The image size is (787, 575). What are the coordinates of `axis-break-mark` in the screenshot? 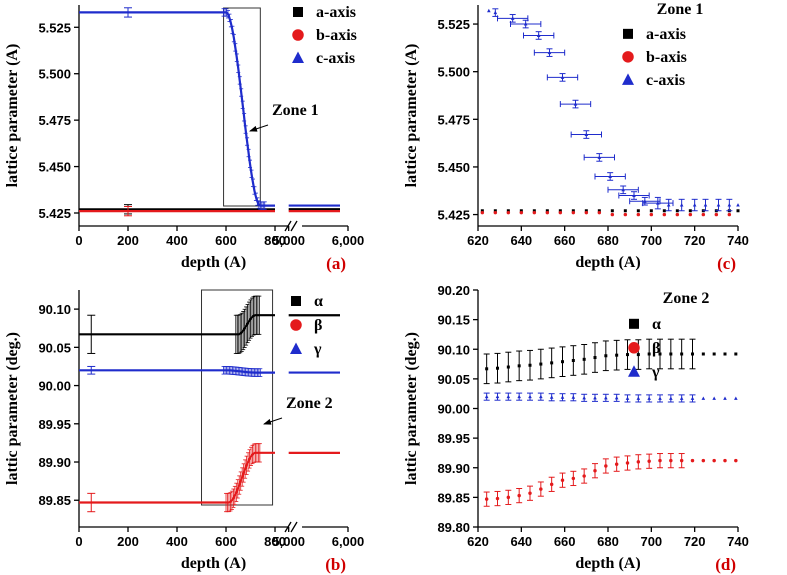 It's located at (294, 527).